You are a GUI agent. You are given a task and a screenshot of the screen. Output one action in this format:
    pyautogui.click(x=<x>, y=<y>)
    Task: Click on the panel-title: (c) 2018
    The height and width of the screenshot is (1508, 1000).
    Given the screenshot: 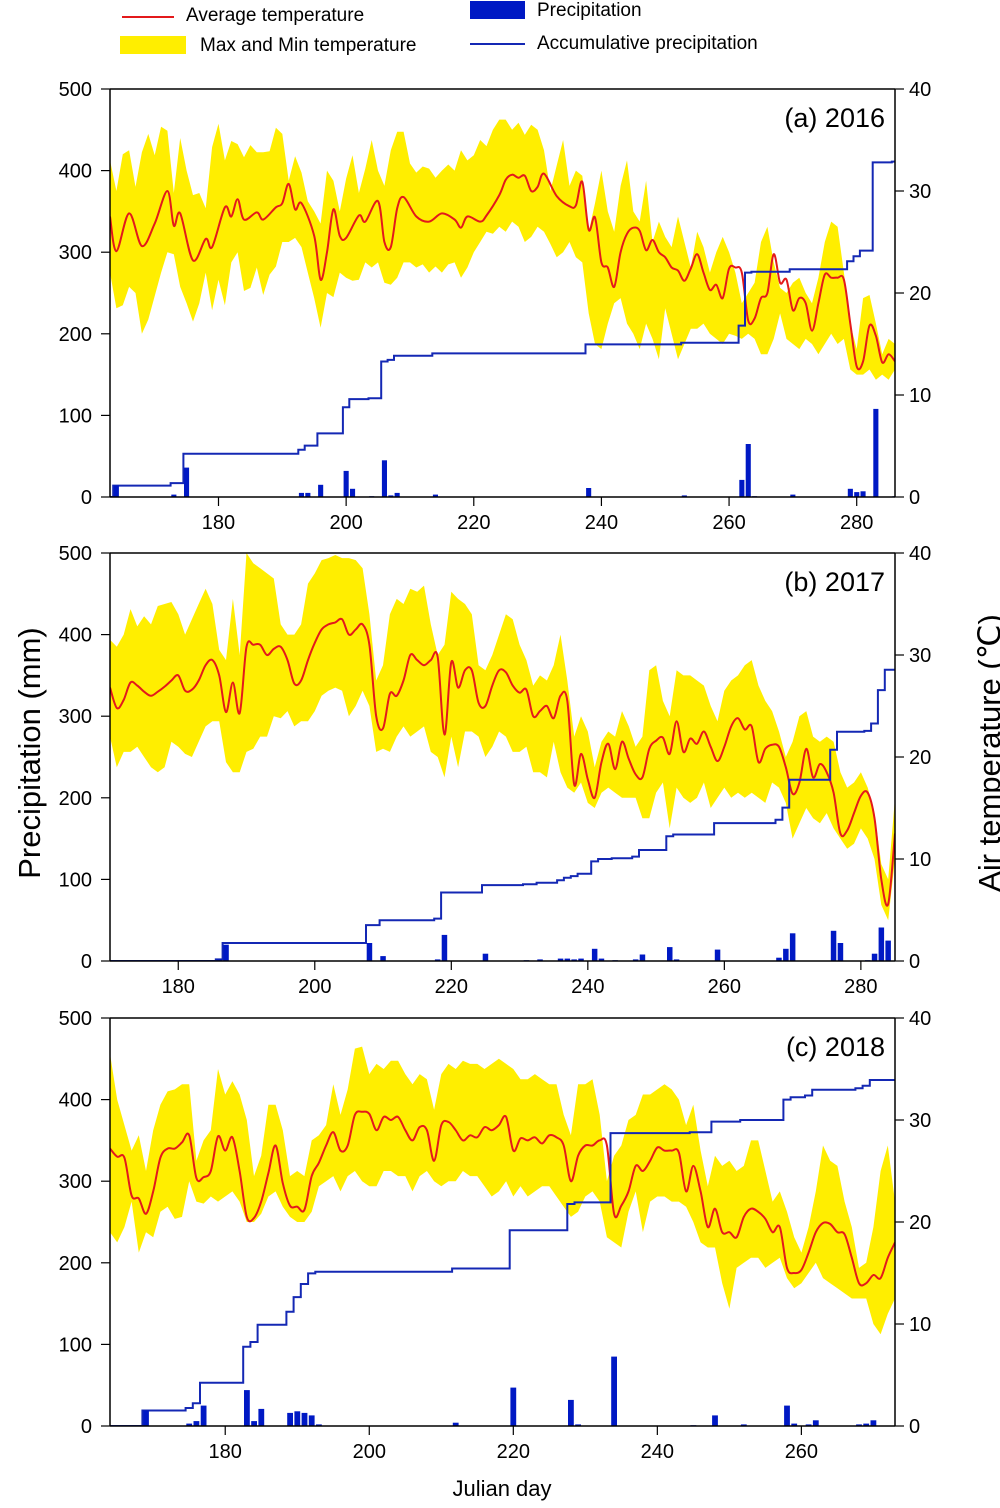 What is the action you would take?
    pyautogui.click(x=835, y=1047)
    